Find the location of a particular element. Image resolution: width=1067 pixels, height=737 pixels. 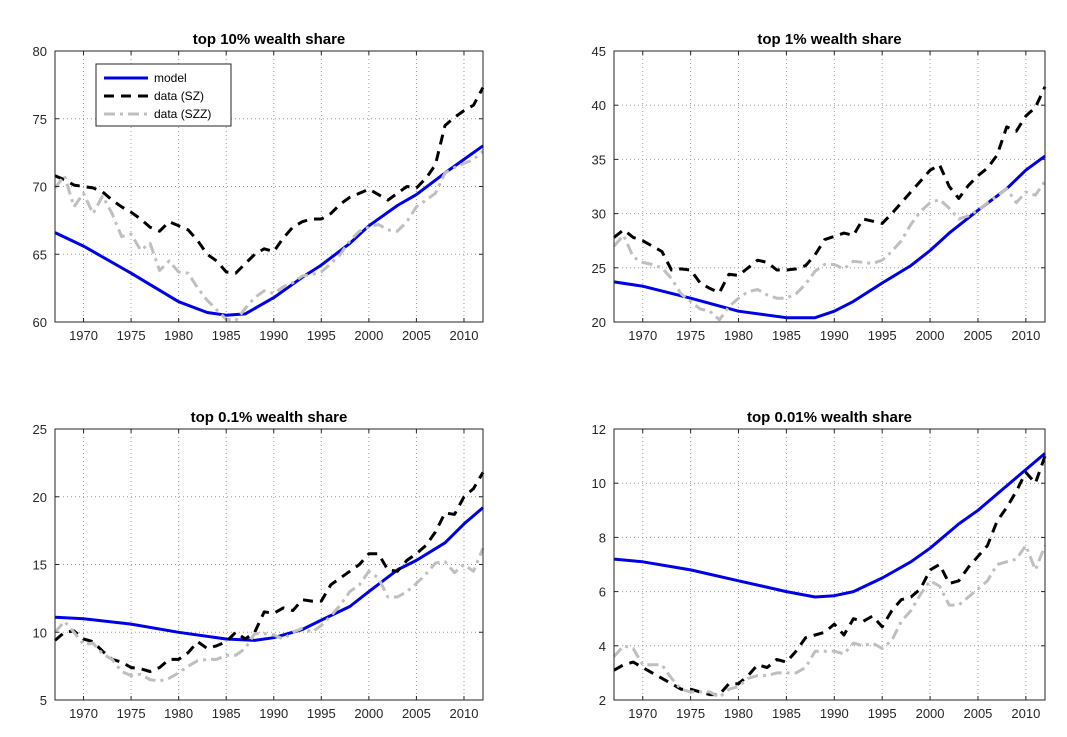

y-tick-label: 60 is located at coordinates (40, 322).